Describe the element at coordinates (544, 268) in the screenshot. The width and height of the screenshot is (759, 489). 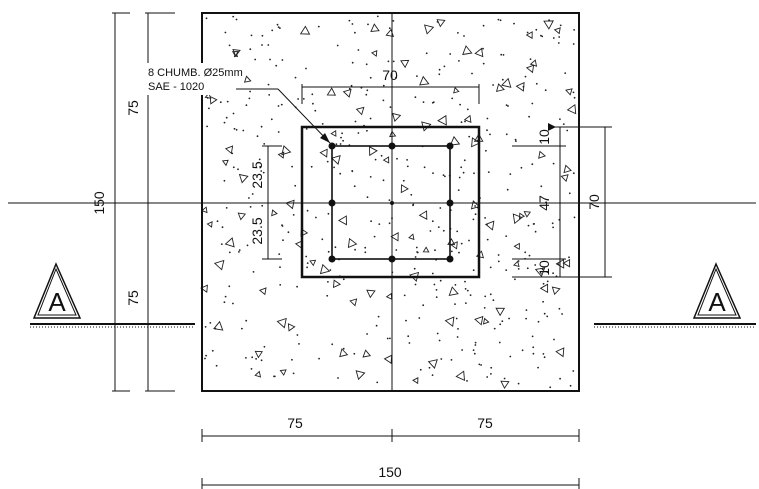
I see `dim-edge-bottom-label: 10` at that location.